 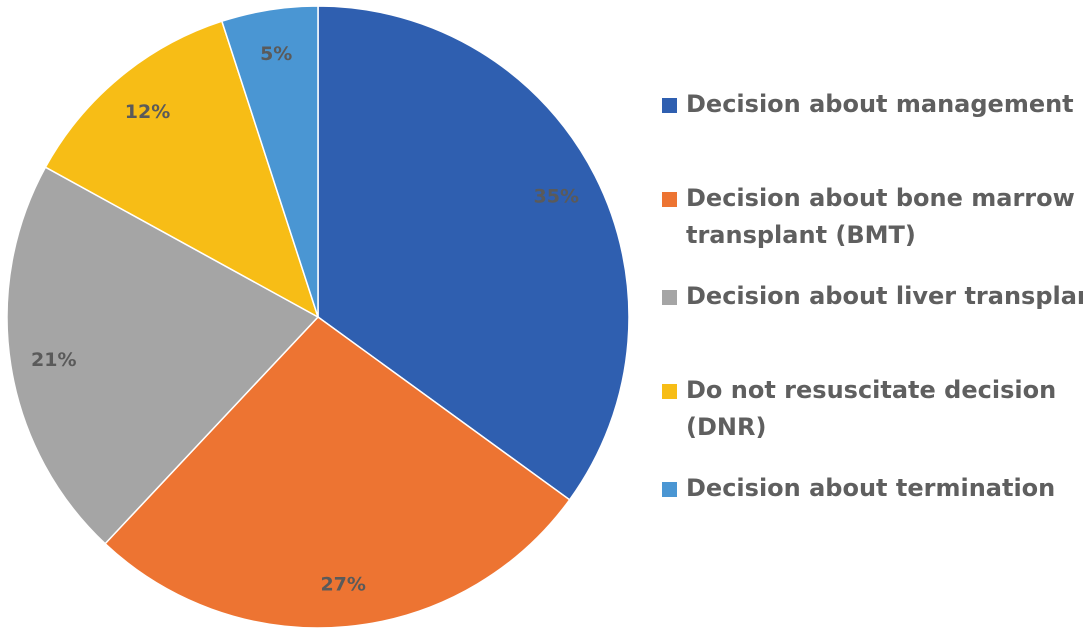 I want to click on legend-label-do-not-resuscitate-decision-dnr-line-1: Do not resuscitate decision, so click(x=871, y=390).